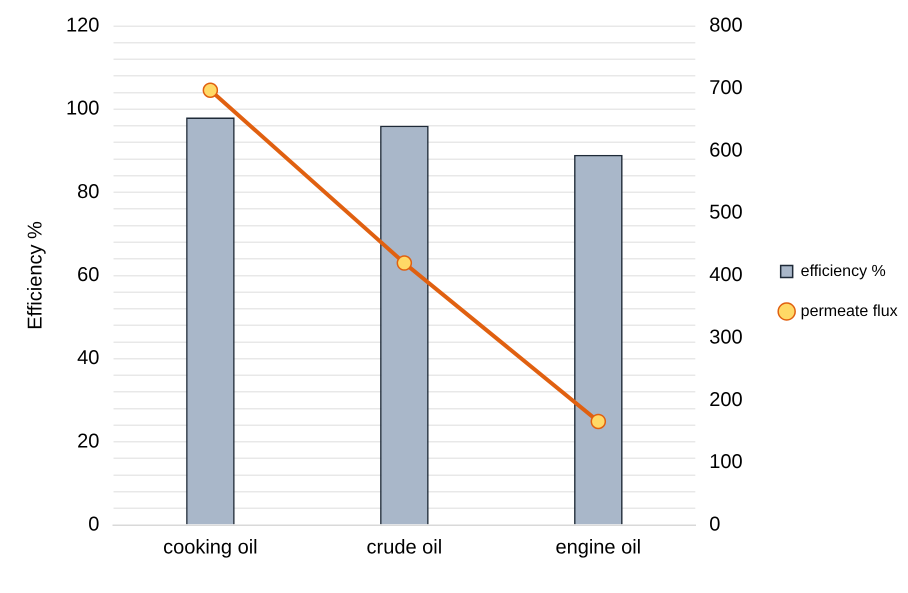  I want to click on y2-tick-label: 600, so click(726, 150).